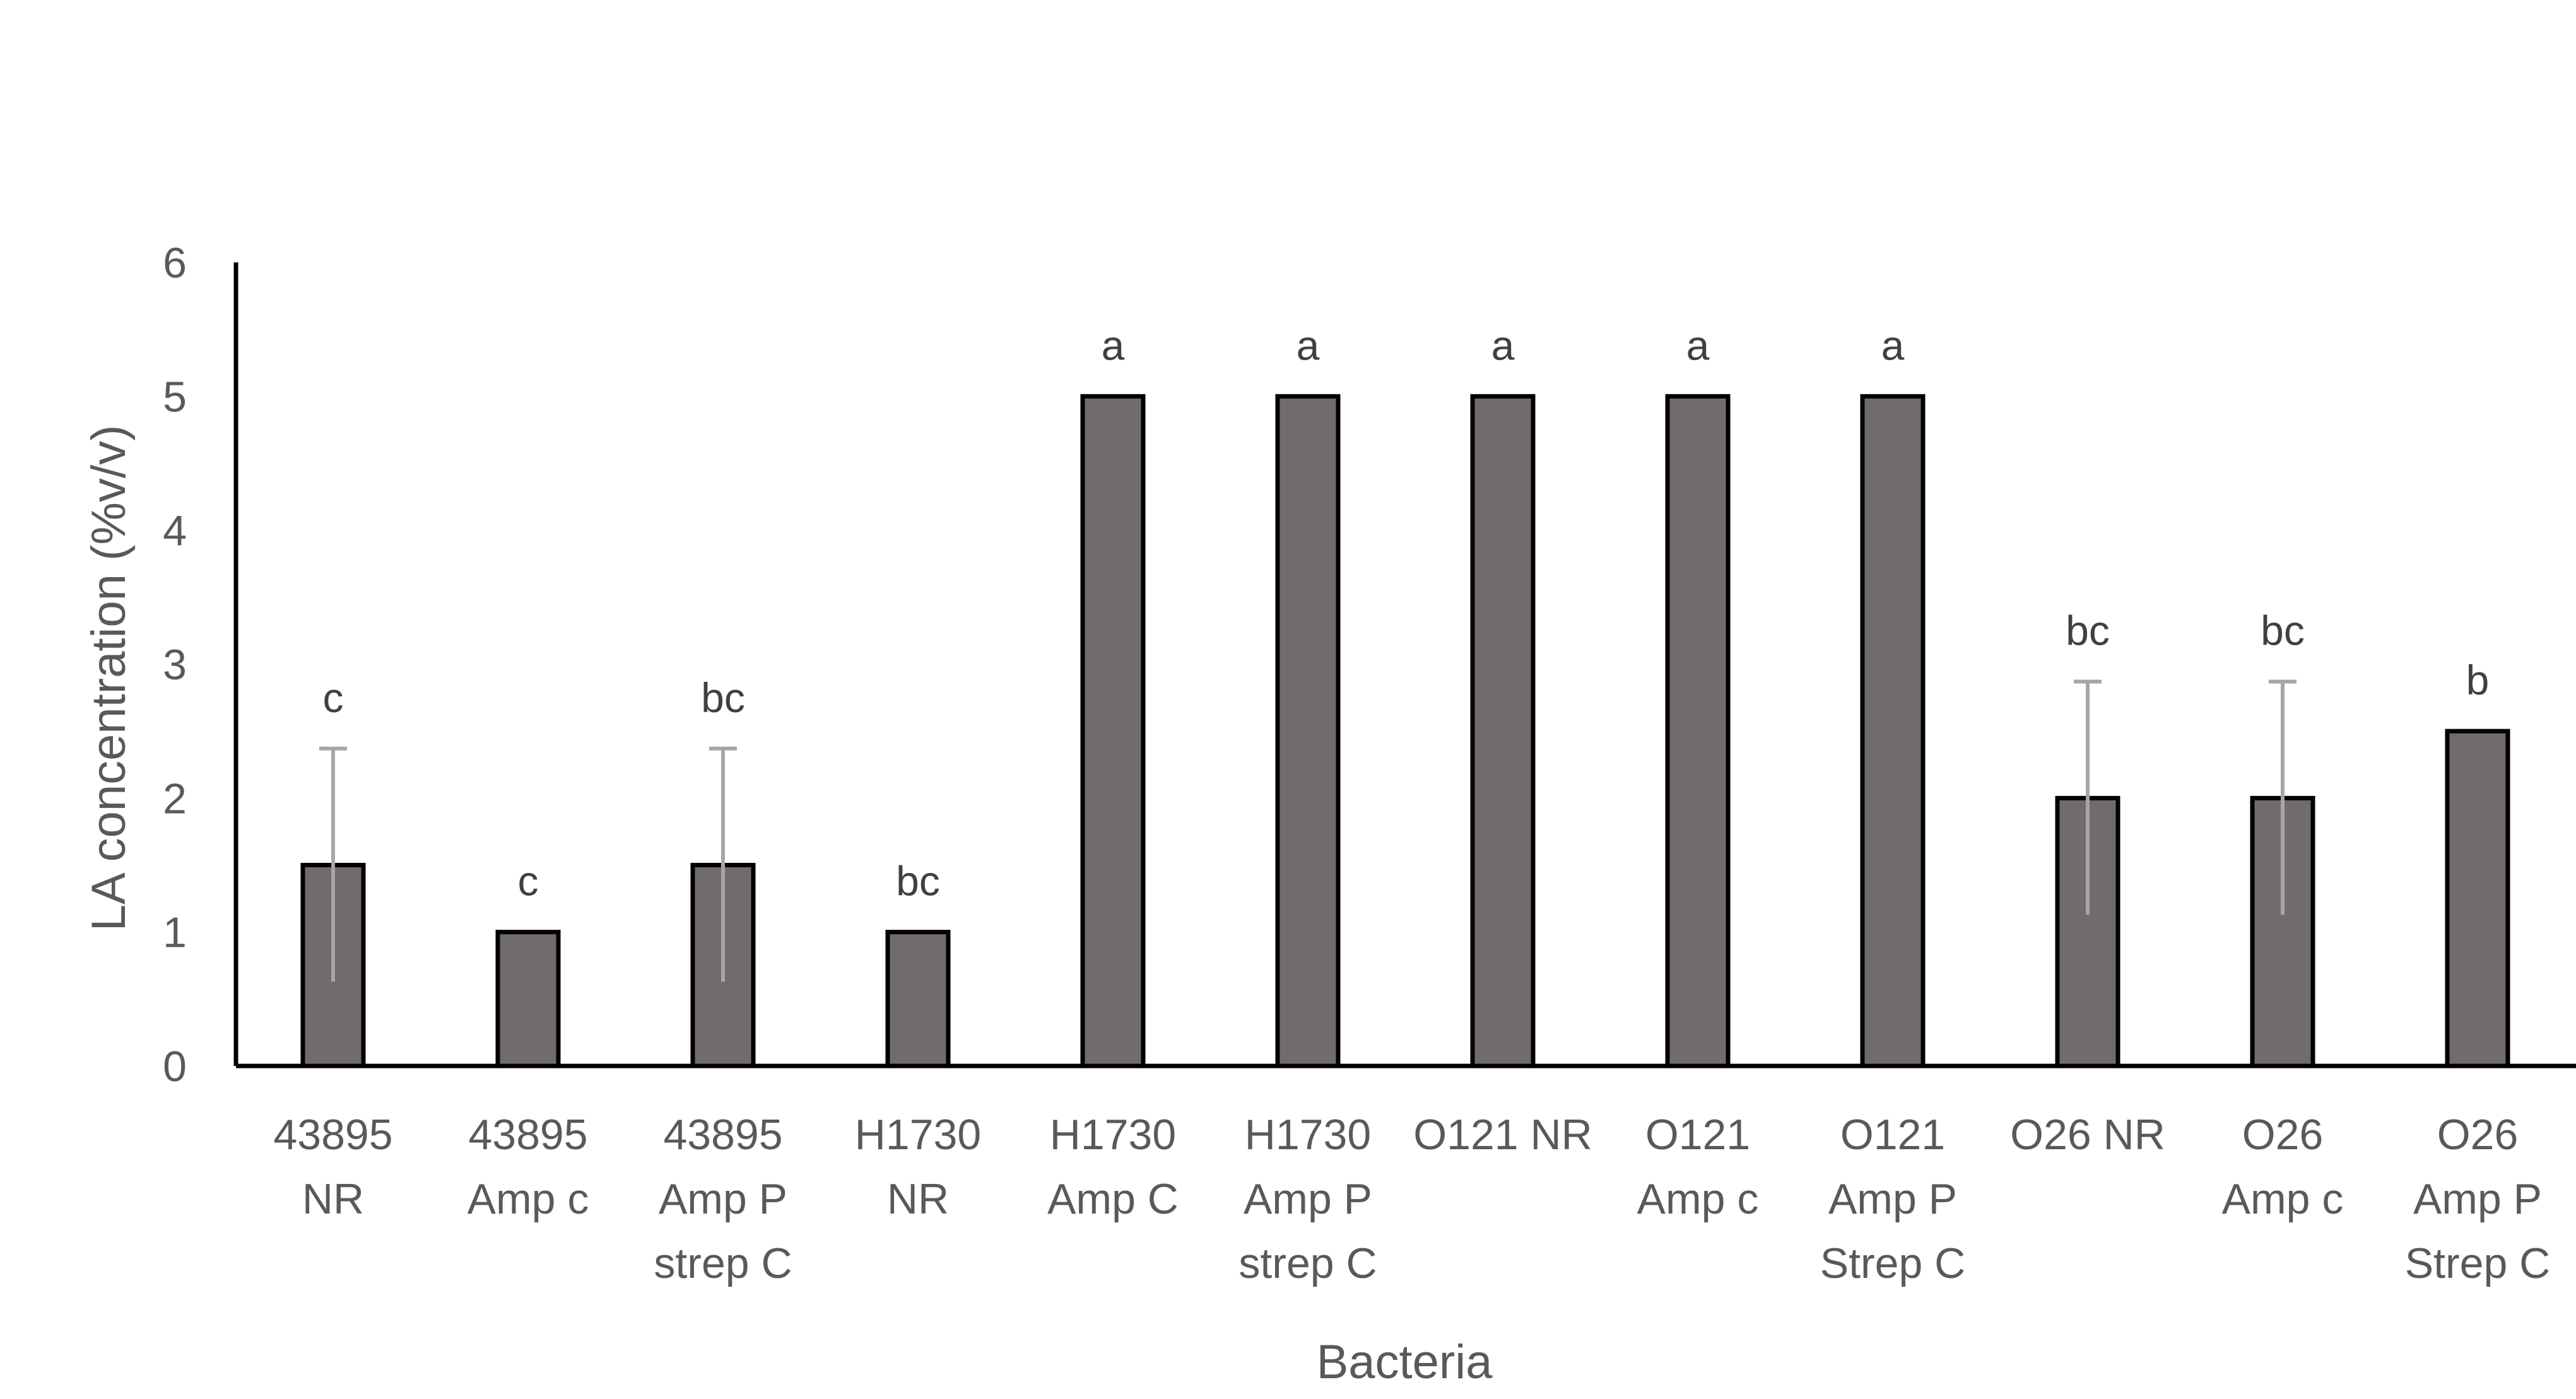 The width and height of the screenshot is (2576, 1399). What do you see at coordinates (175, 1067) in the screenshot?
I see `y-tick-label: 0` at bounding box center [175, 1067].